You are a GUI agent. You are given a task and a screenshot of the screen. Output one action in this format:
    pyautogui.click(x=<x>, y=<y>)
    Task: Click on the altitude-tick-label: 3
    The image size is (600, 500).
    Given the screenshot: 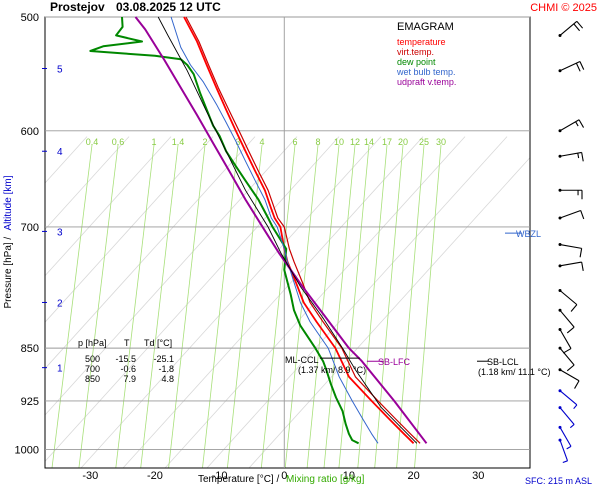 What is the action you would take?
    pyautogui.click(x=60, y=232)
    